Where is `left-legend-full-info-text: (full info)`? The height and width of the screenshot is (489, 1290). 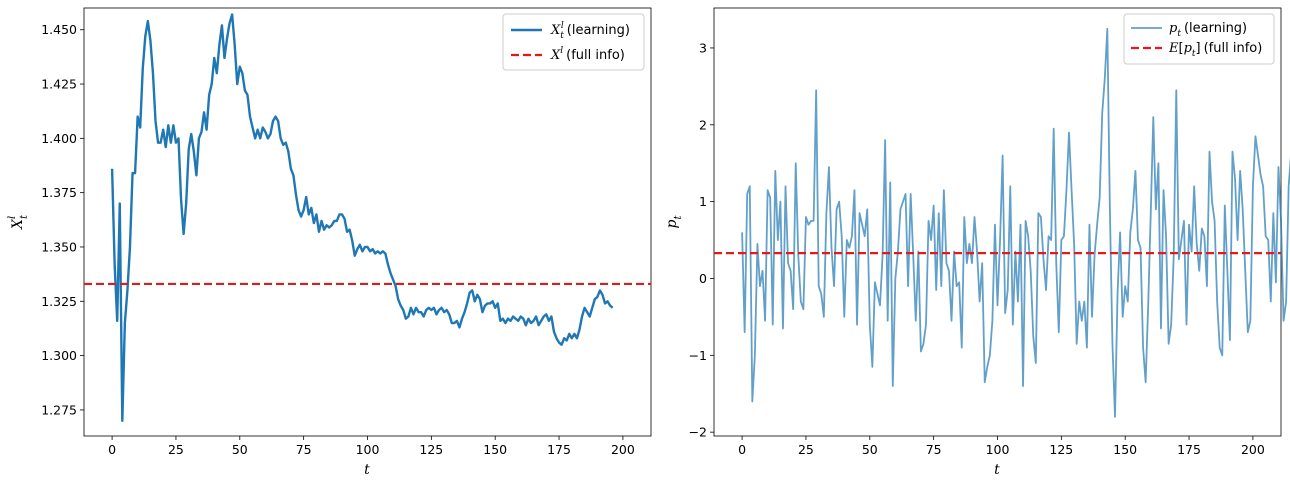 left-legend-full-info-text: (full info) is located at coordinates (595, 55).